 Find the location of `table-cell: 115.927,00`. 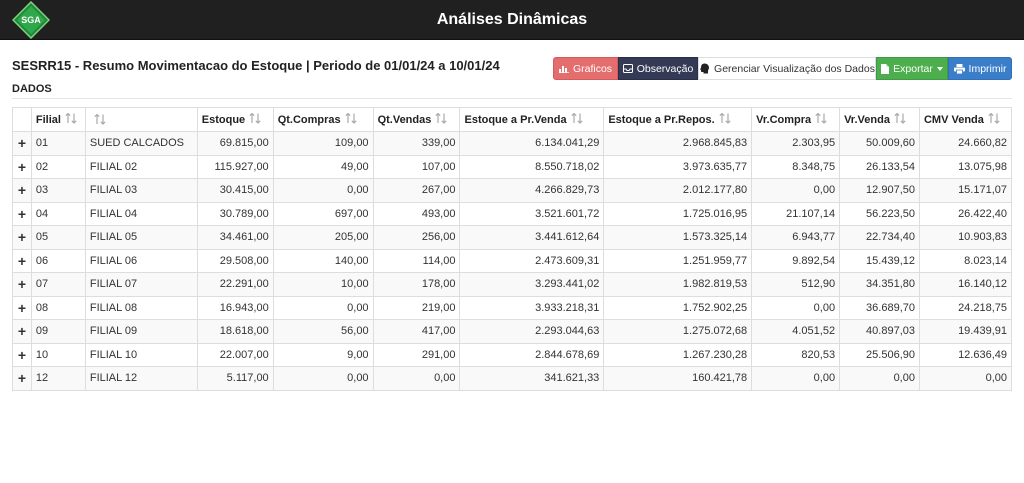

table-cell: 115.927,00 is located at coordinates (235, 166).